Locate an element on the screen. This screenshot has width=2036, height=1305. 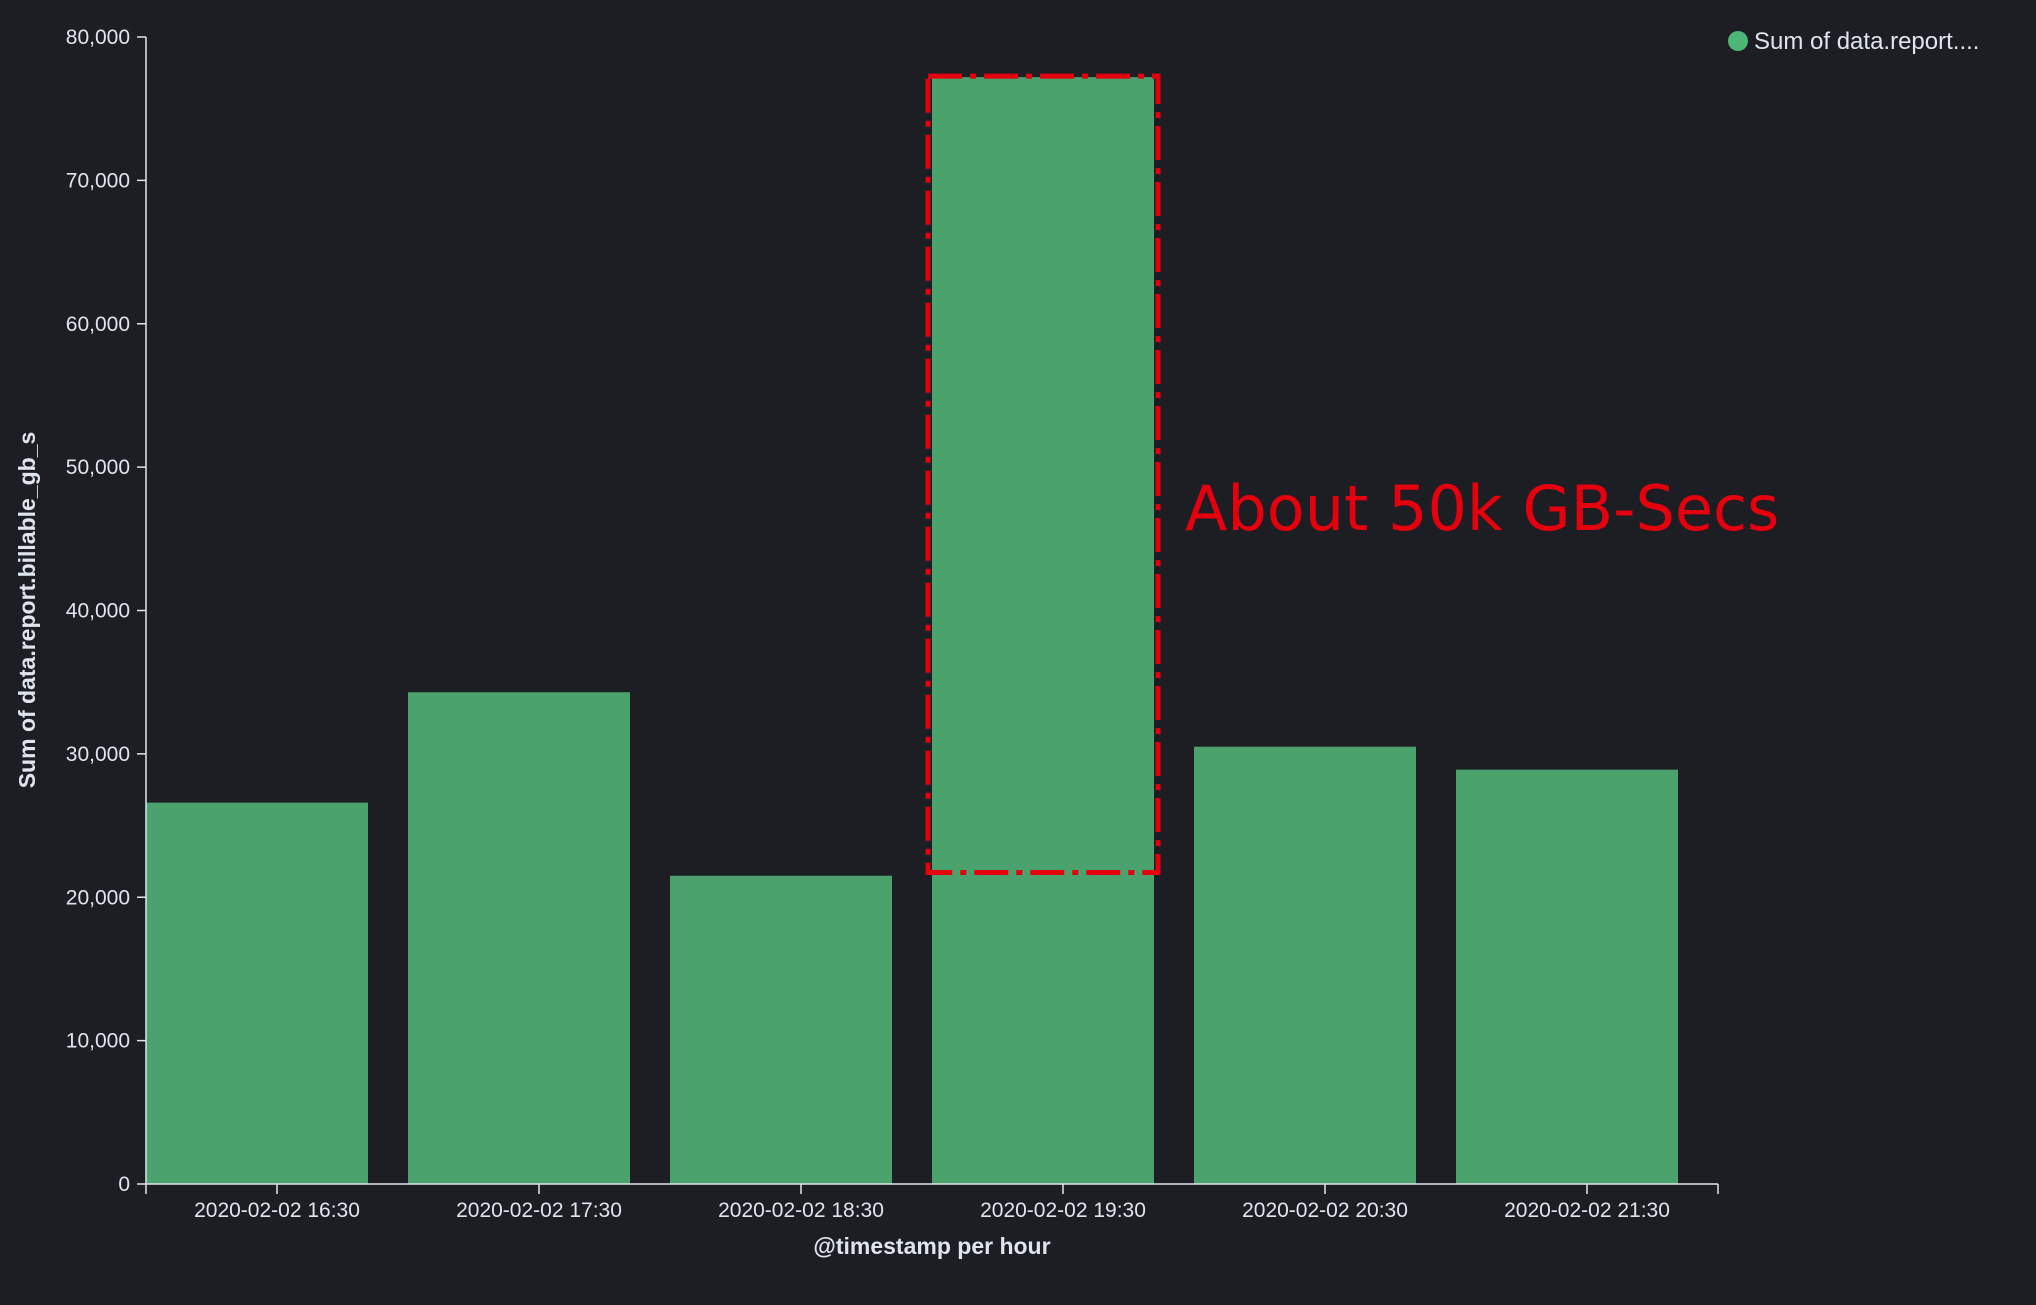
y-tick-label-3: 30,000 is located at coordinates (98, 754).